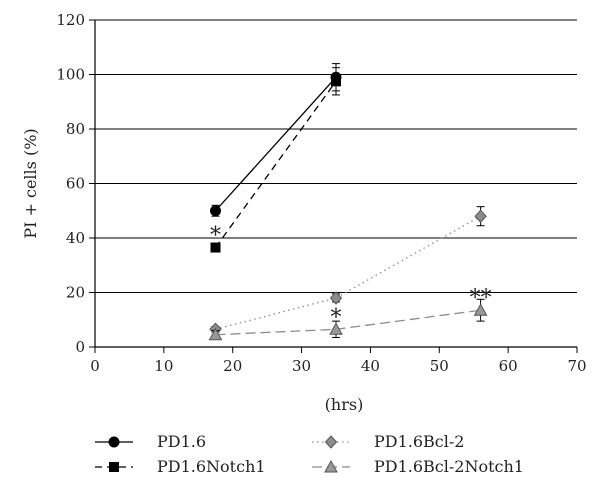 This screenshot has width=602, height=483. What do you see at coordinates (232, 366) in the screenshot?
I see `x-tick-label-20: 20` at bounding box center [232, 366].